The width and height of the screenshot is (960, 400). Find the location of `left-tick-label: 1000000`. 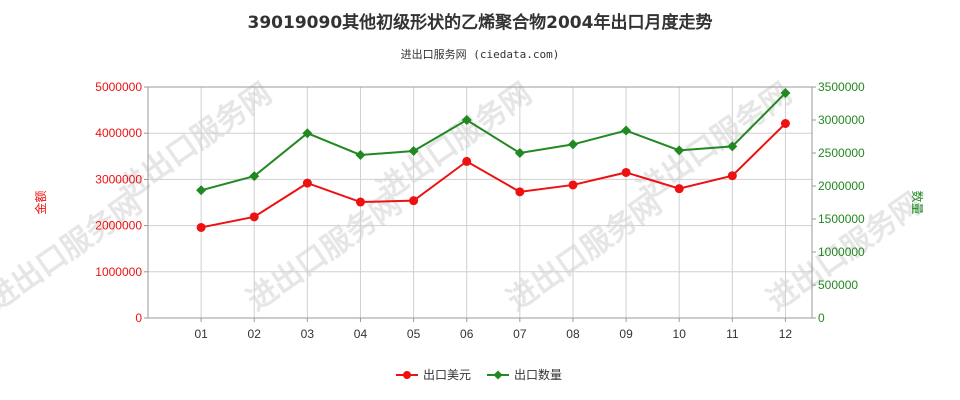

left-tick-label: 1000000 is located at coordinates (118, 272).